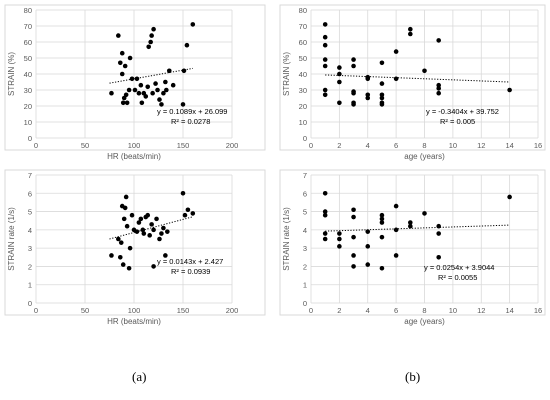 The image size is (550, 400). I want to click on y-tick-label: 30, so click(28, 90).